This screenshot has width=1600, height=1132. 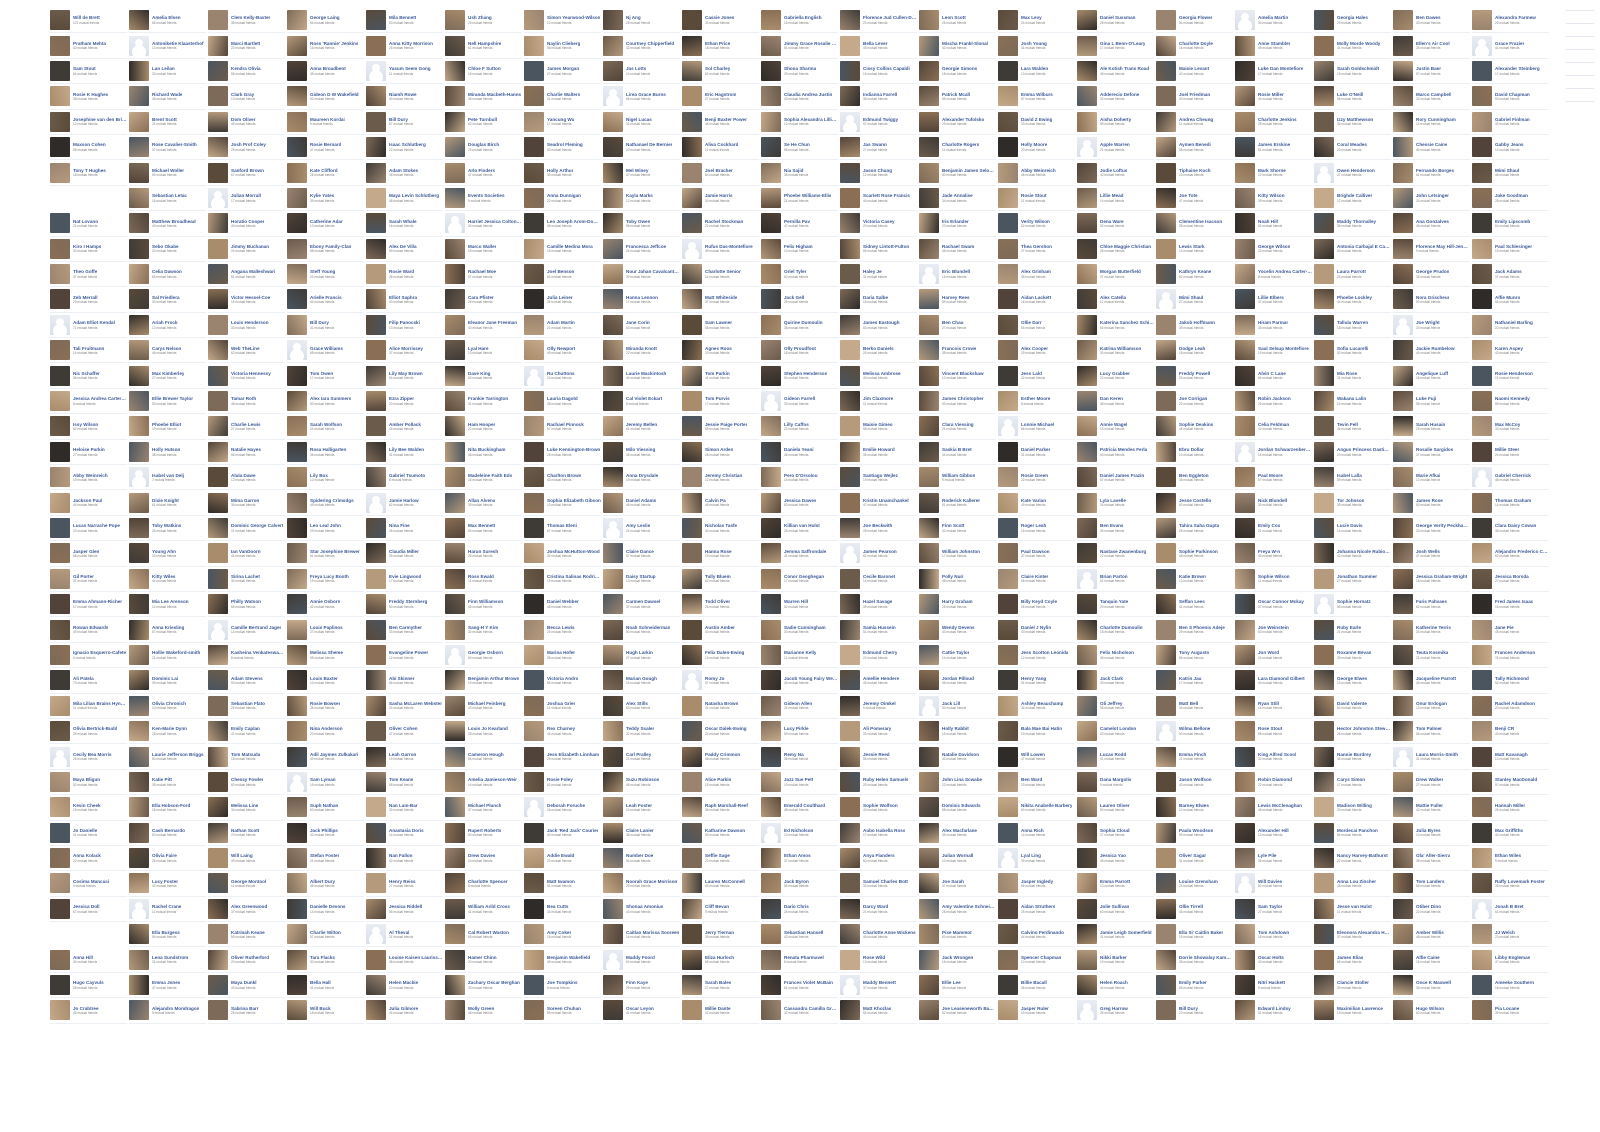 What do you see at coordinates (88, 884) in the screenshot?
I see `friend-card: Cosima Mancuci 9 mutual friends` at bounding box center [88, 884].